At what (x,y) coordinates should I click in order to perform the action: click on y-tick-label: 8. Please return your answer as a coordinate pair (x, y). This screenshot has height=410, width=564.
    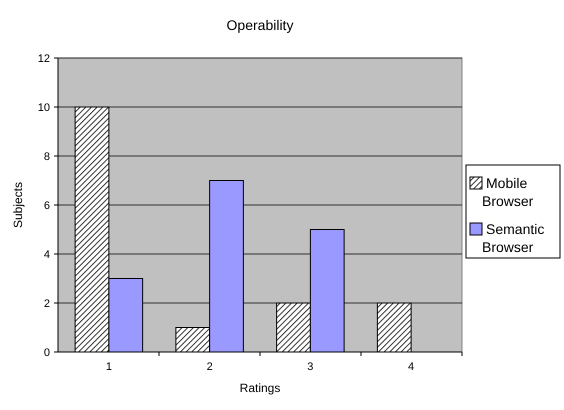
    Looking at the image, I should click on (47, 156).